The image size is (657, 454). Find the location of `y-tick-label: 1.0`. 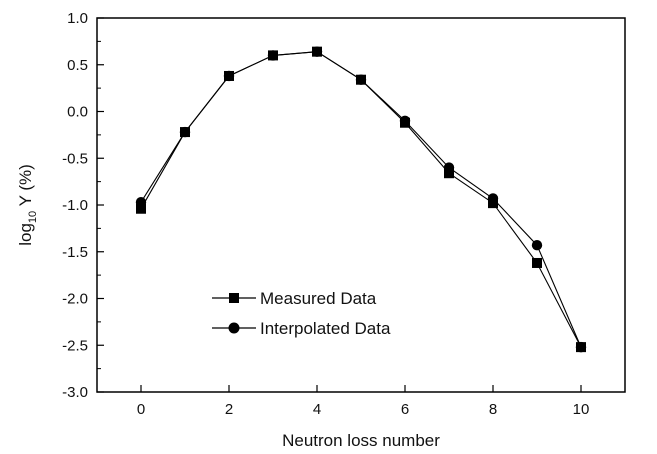

y-tick-label: 1.0 is located at coordinates (77, 18).